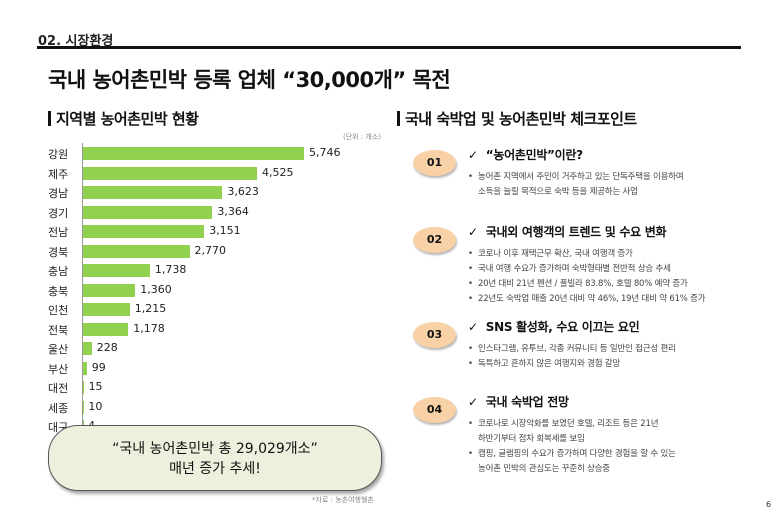  What do you see at coordinates (210, 250) in the screenshot?
I see `value-label: 2,770` at bounding box center [210, 250].